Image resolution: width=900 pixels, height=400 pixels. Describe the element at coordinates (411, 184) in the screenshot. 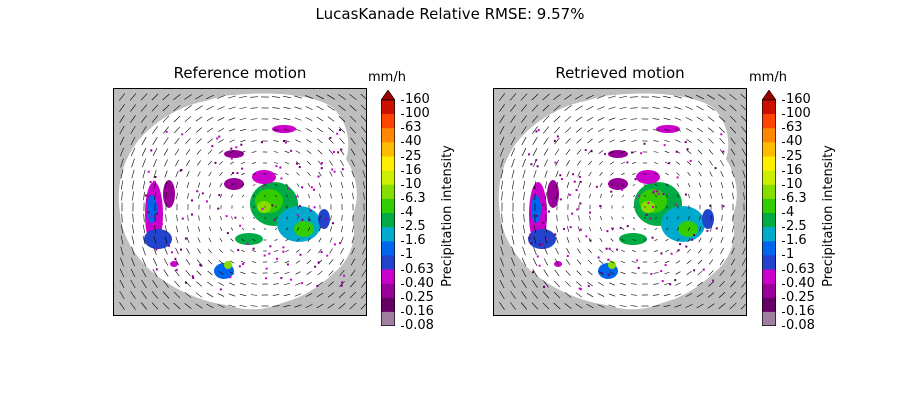

I see `colorbar-tick-label: 10` at that location.